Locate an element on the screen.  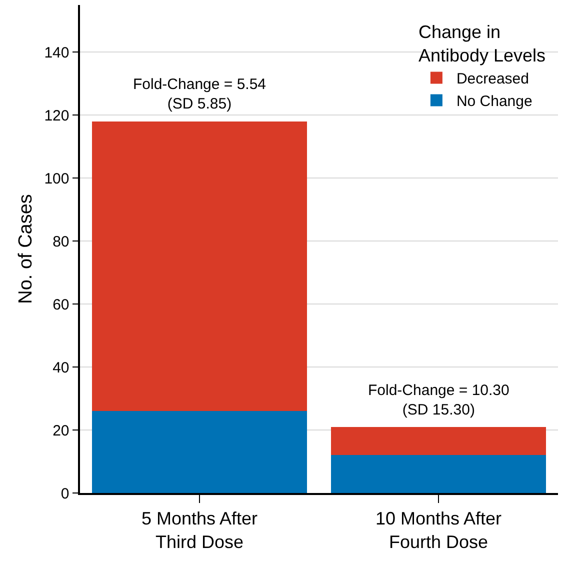
y-tick-label: 20 is located at coordinates (61, 431).